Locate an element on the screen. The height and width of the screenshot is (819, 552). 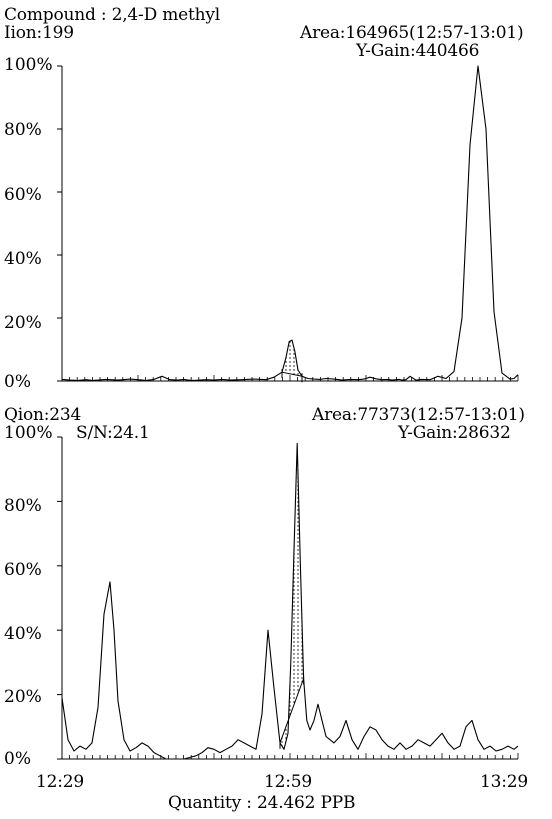
bottom-y-tick-label: 80% is located at coordinates (23, 506).